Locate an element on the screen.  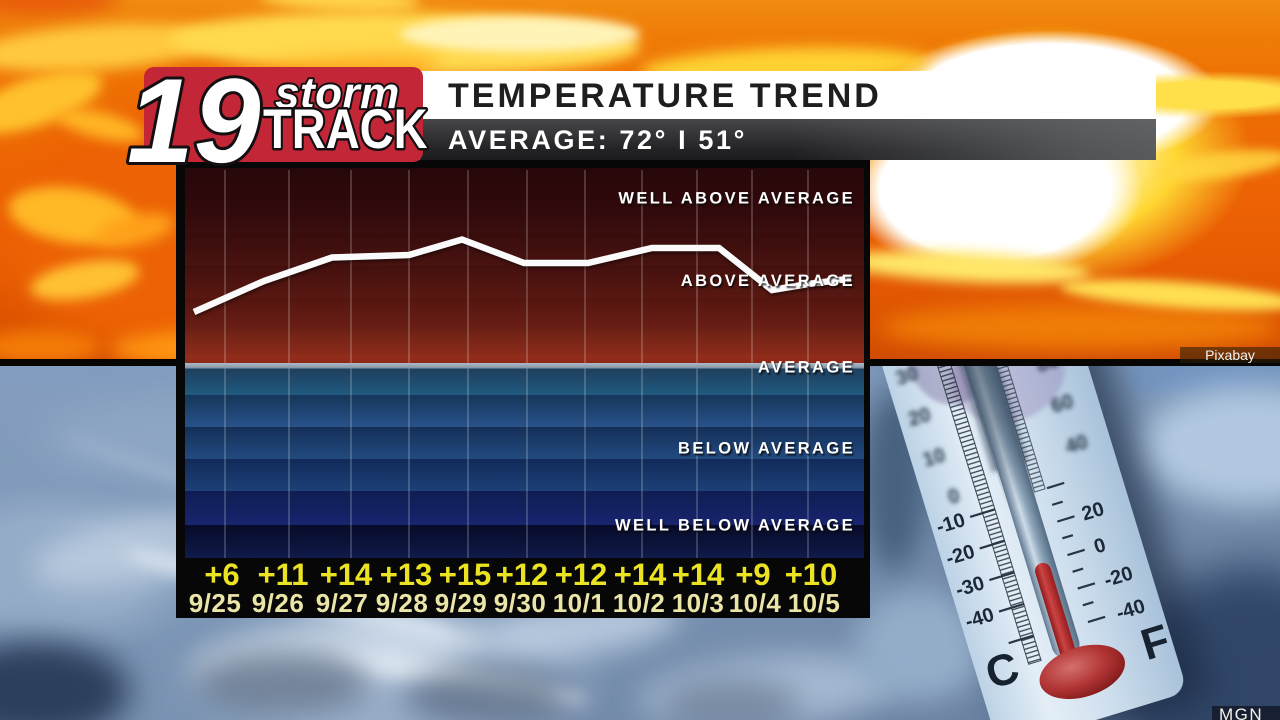
svg-text: 9/26 is located at coordinates (278, 603).